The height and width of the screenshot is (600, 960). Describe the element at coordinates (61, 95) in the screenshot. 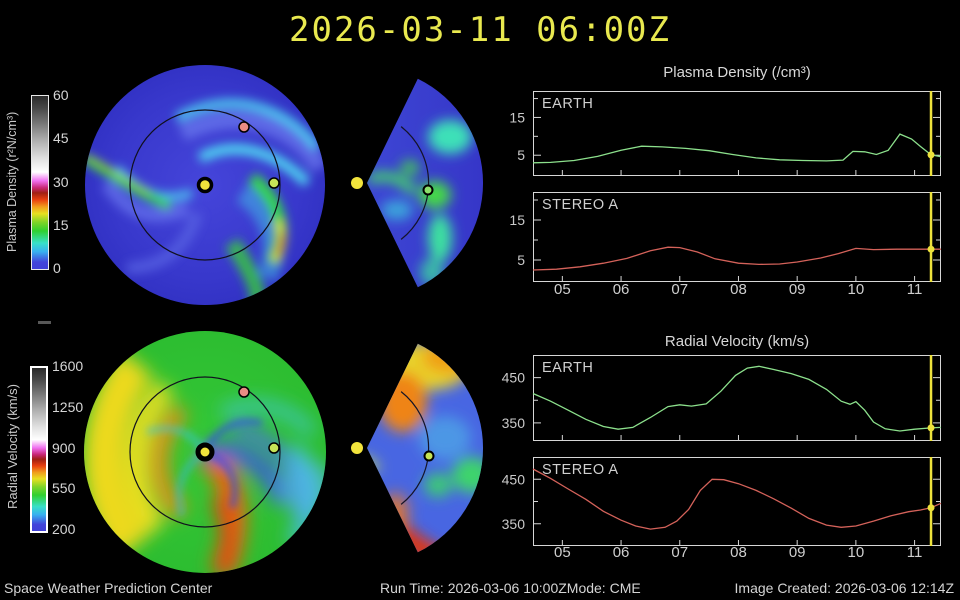

I see `density-cb-tick: 60` at that location.